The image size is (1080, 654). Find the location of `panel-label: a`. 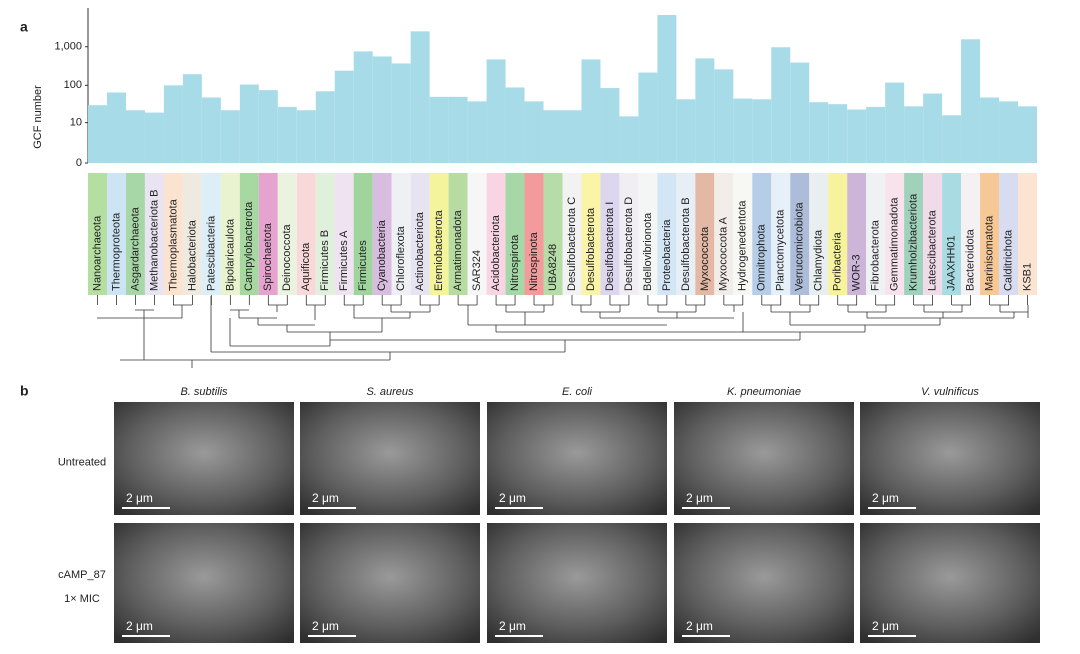

panel-label: a is located at coordinates (24, 27).